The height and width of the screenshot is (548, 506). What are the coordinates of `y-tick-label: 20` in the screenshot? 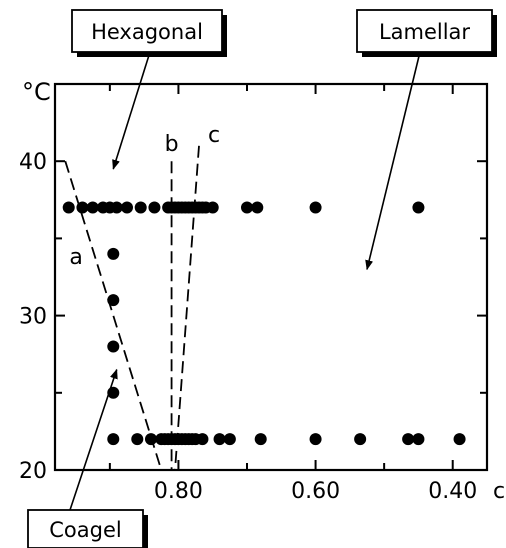 It's located at (33, 471).